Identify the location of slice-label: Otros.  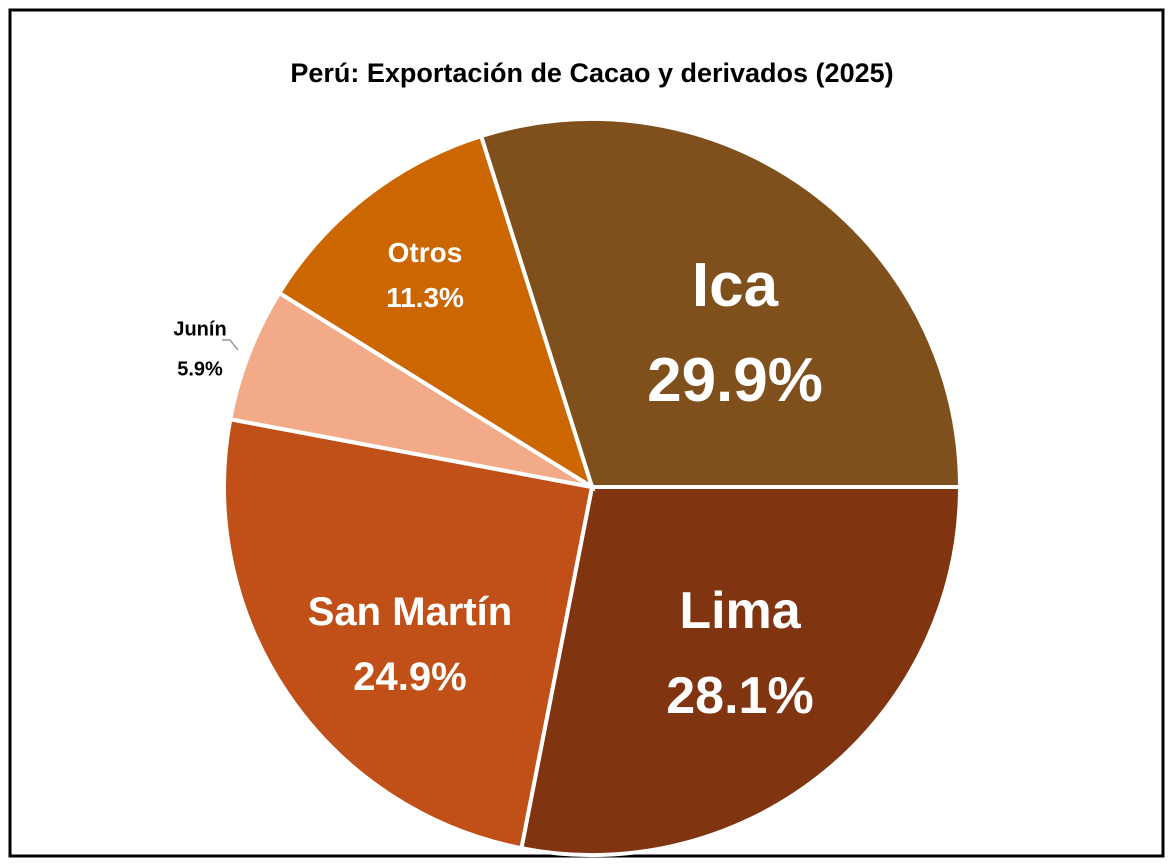
(425, 252).